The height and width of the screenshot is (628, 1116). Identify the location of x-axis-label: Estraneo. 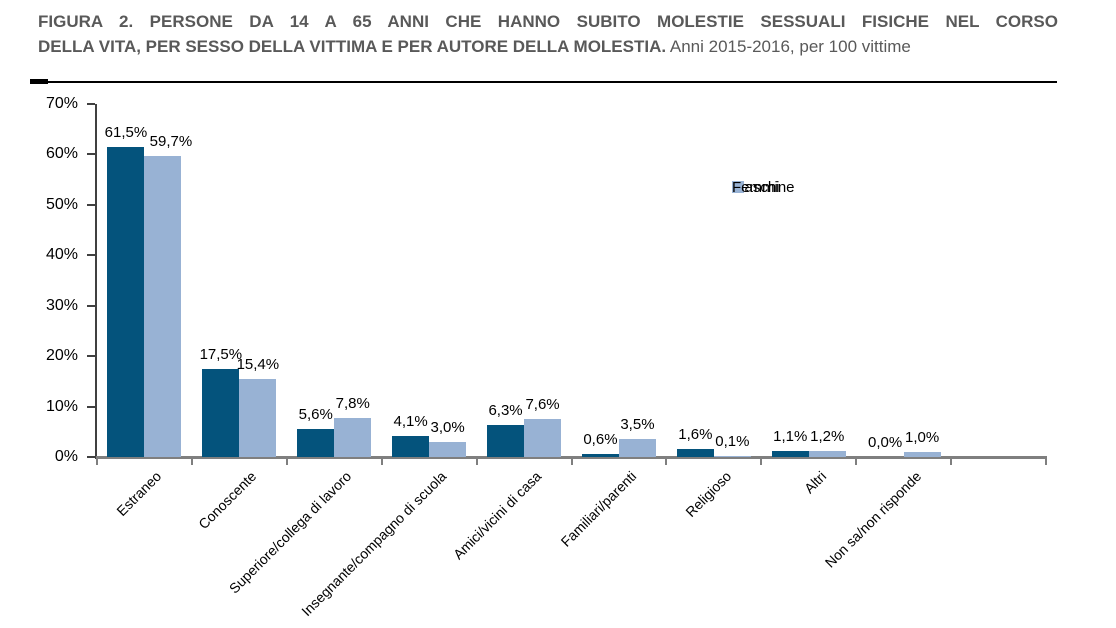
(139, 493).